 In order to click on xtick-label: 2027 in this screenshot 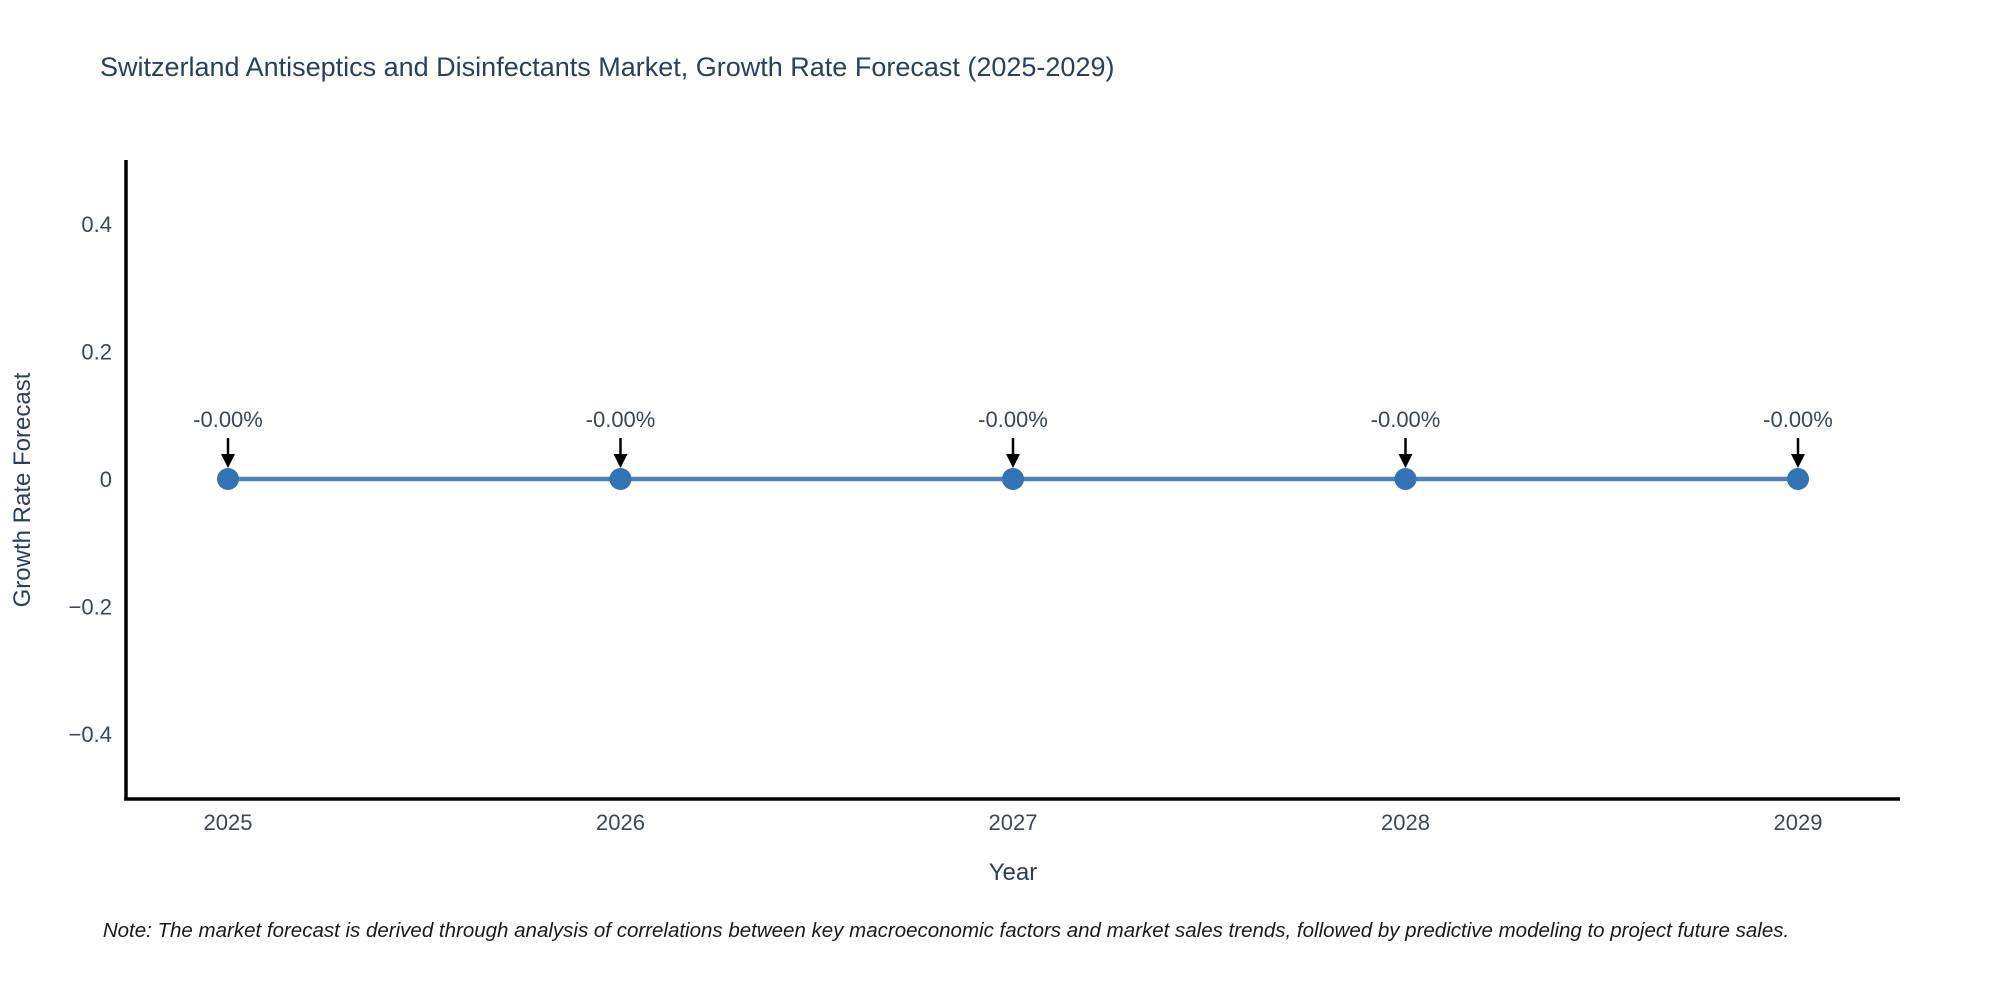, I will do `click(1013, 822)`.